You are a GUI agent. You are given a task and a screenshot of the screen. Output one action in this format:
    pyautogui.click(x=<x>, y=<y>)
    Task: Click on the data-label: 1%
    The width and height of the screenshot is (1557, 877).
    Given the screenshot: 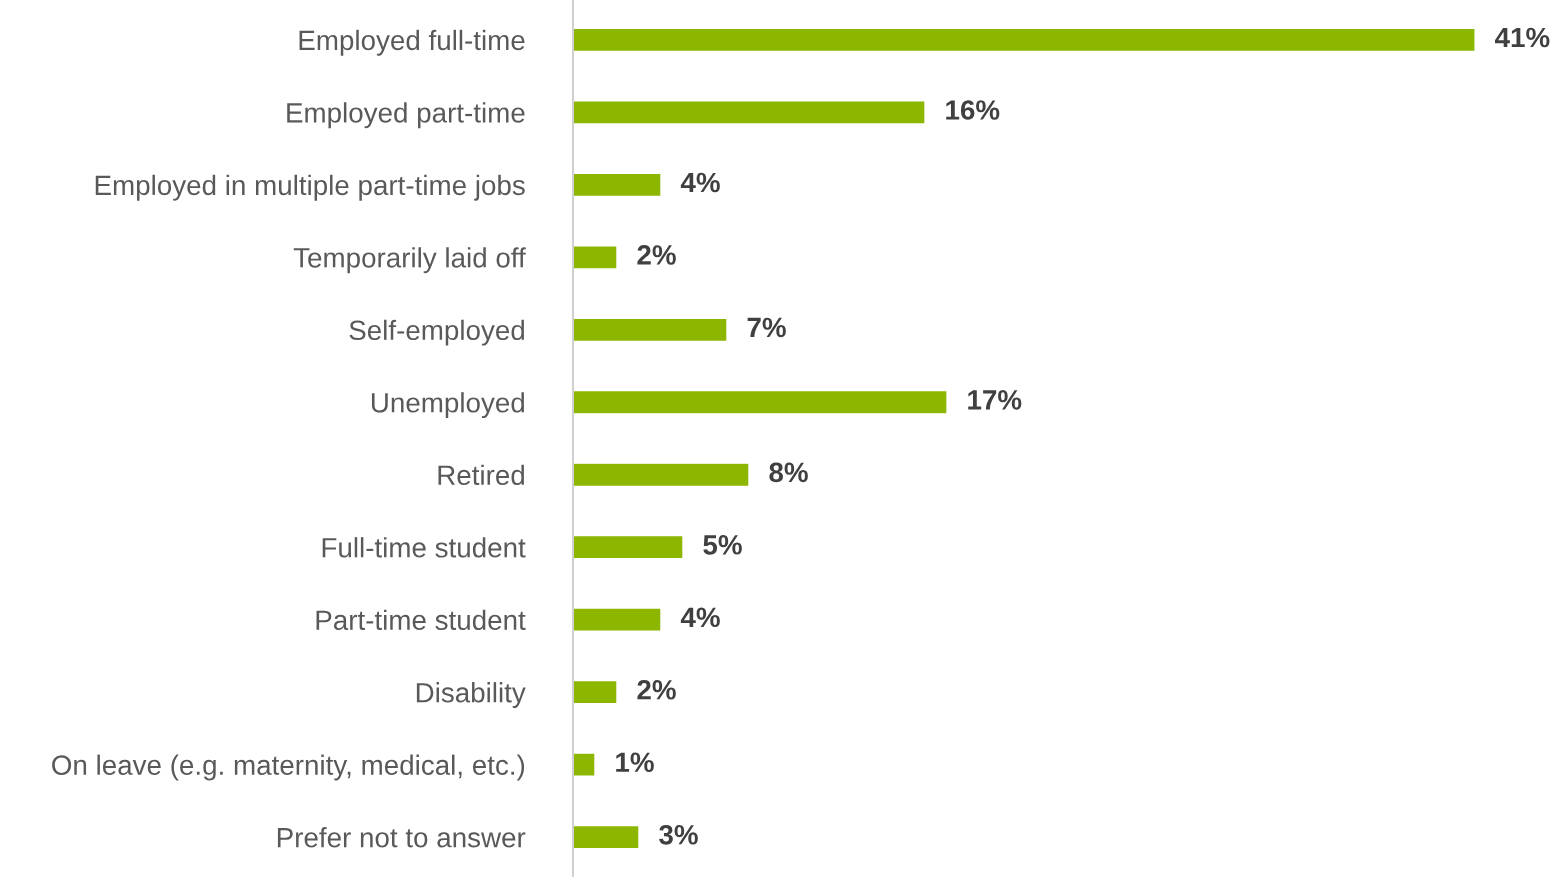 What is the action you would take?
    pyautogui.click(x=635, y=762)
    